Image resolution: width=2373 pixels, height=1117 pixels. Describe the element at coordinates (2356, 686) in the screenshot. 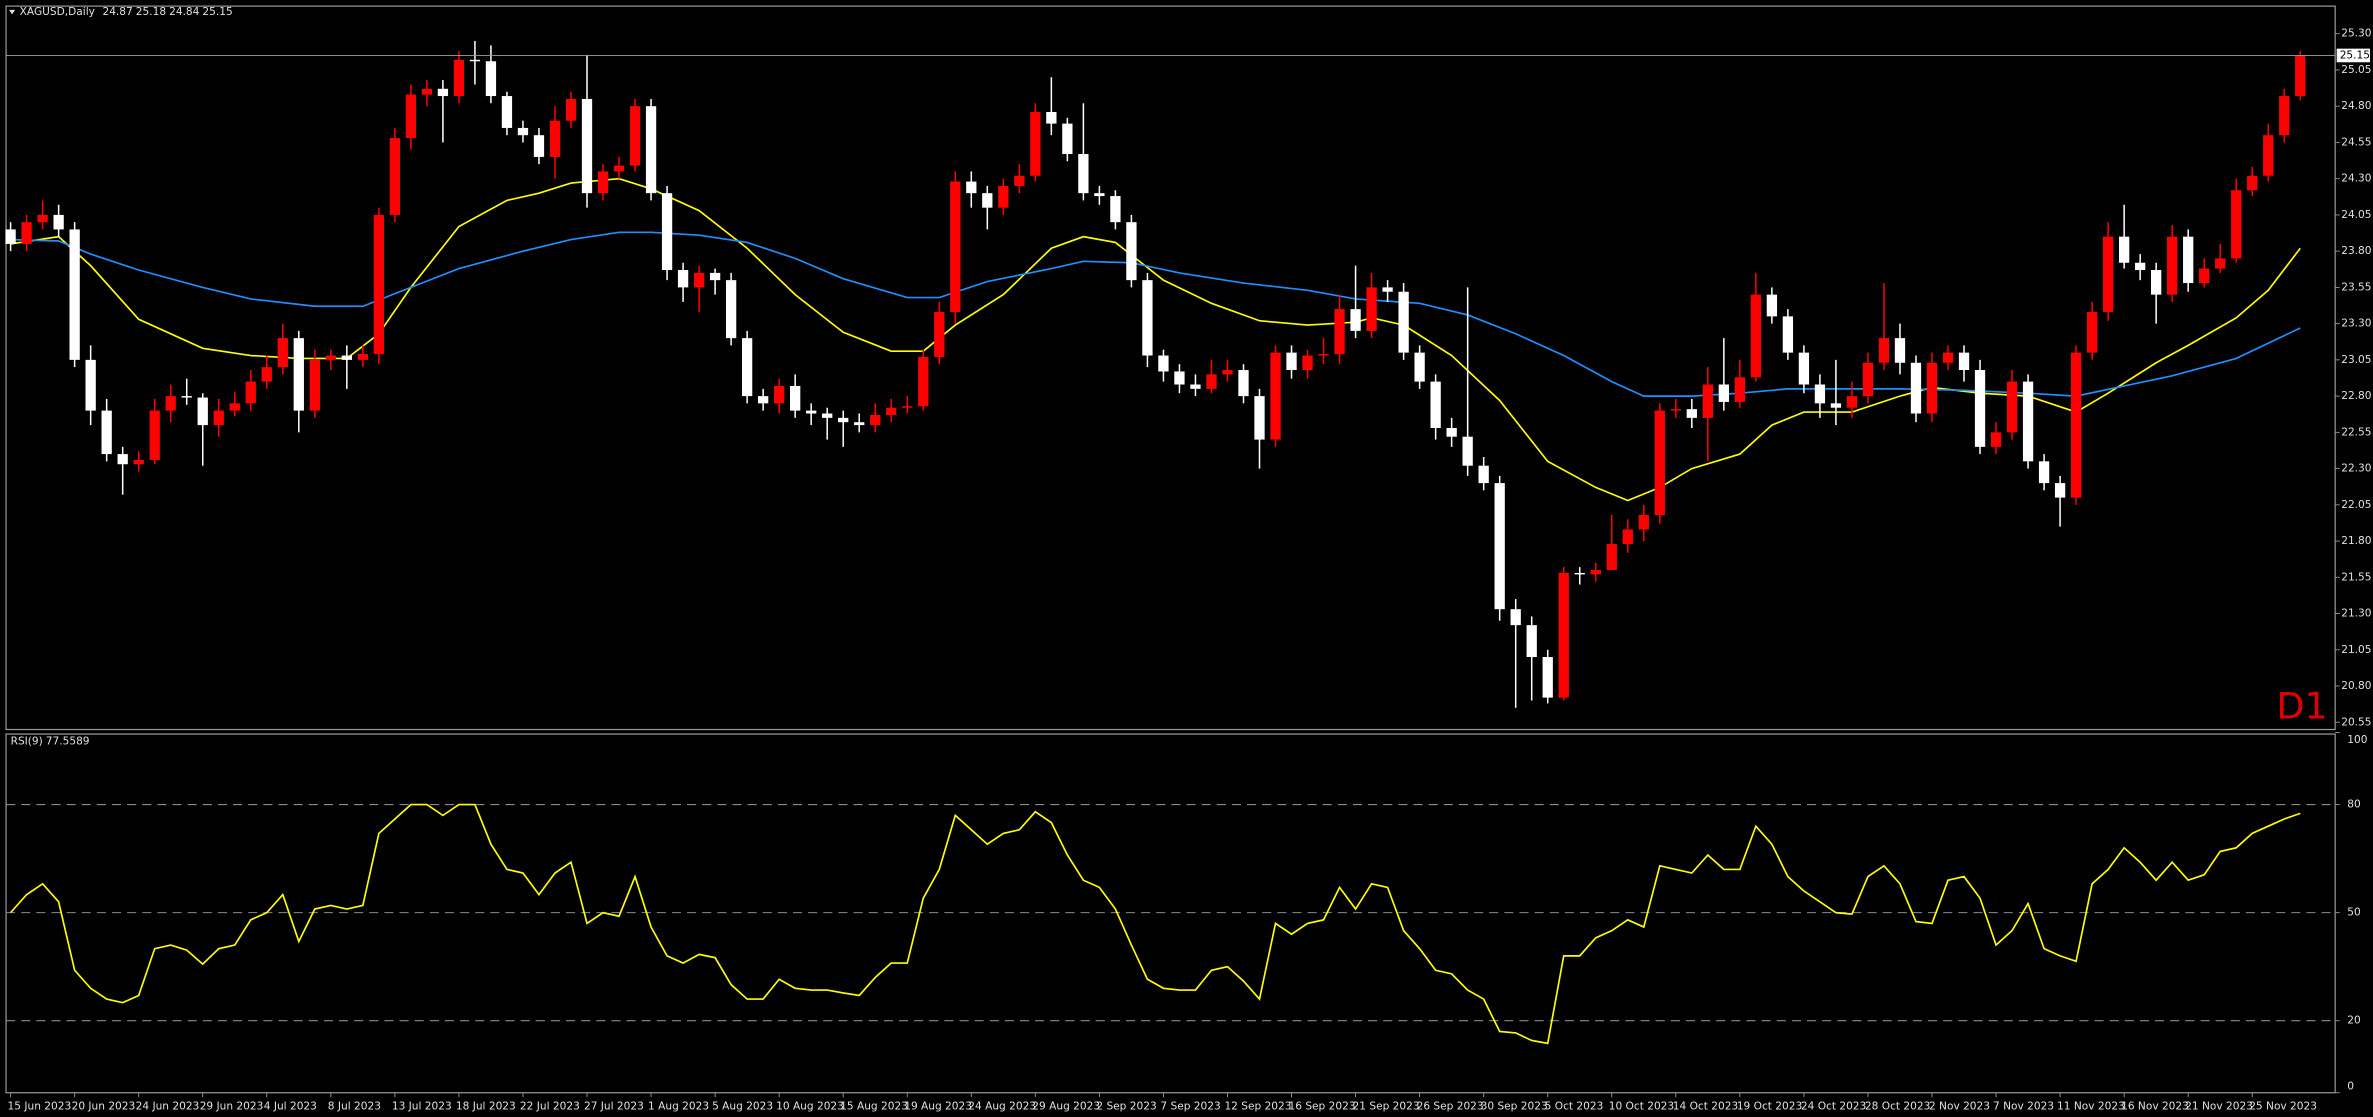

I see `y-tick-label: 20.80` at that location.